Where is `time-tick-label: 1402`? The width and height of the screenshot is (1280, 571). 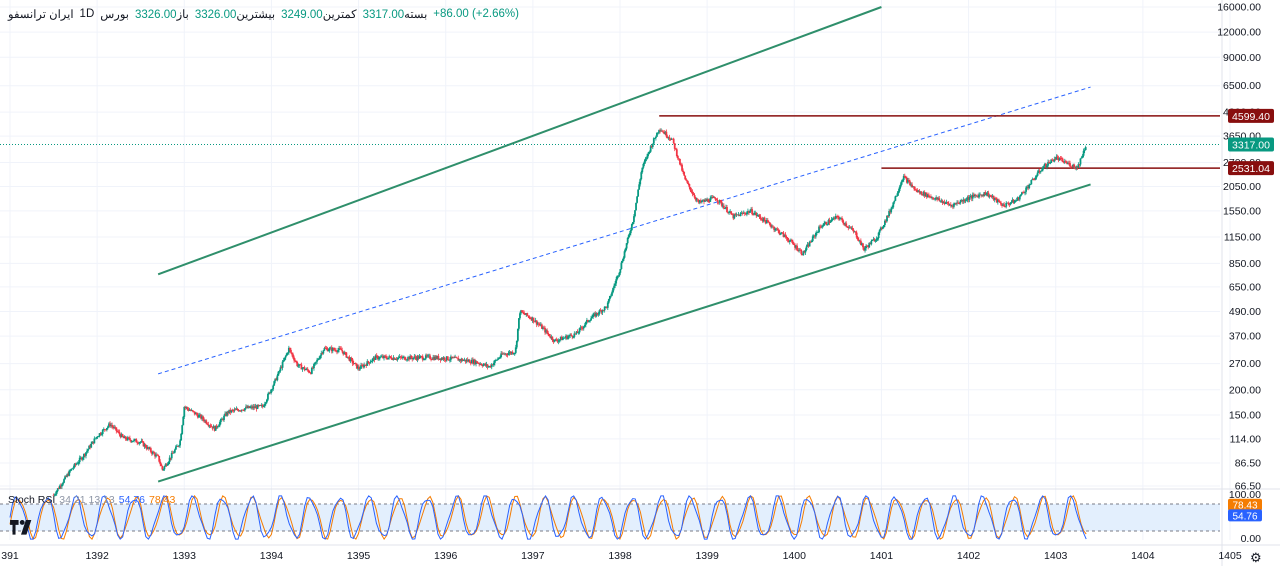 time-tick-label: 1402 is located at coordinates (969, 556).